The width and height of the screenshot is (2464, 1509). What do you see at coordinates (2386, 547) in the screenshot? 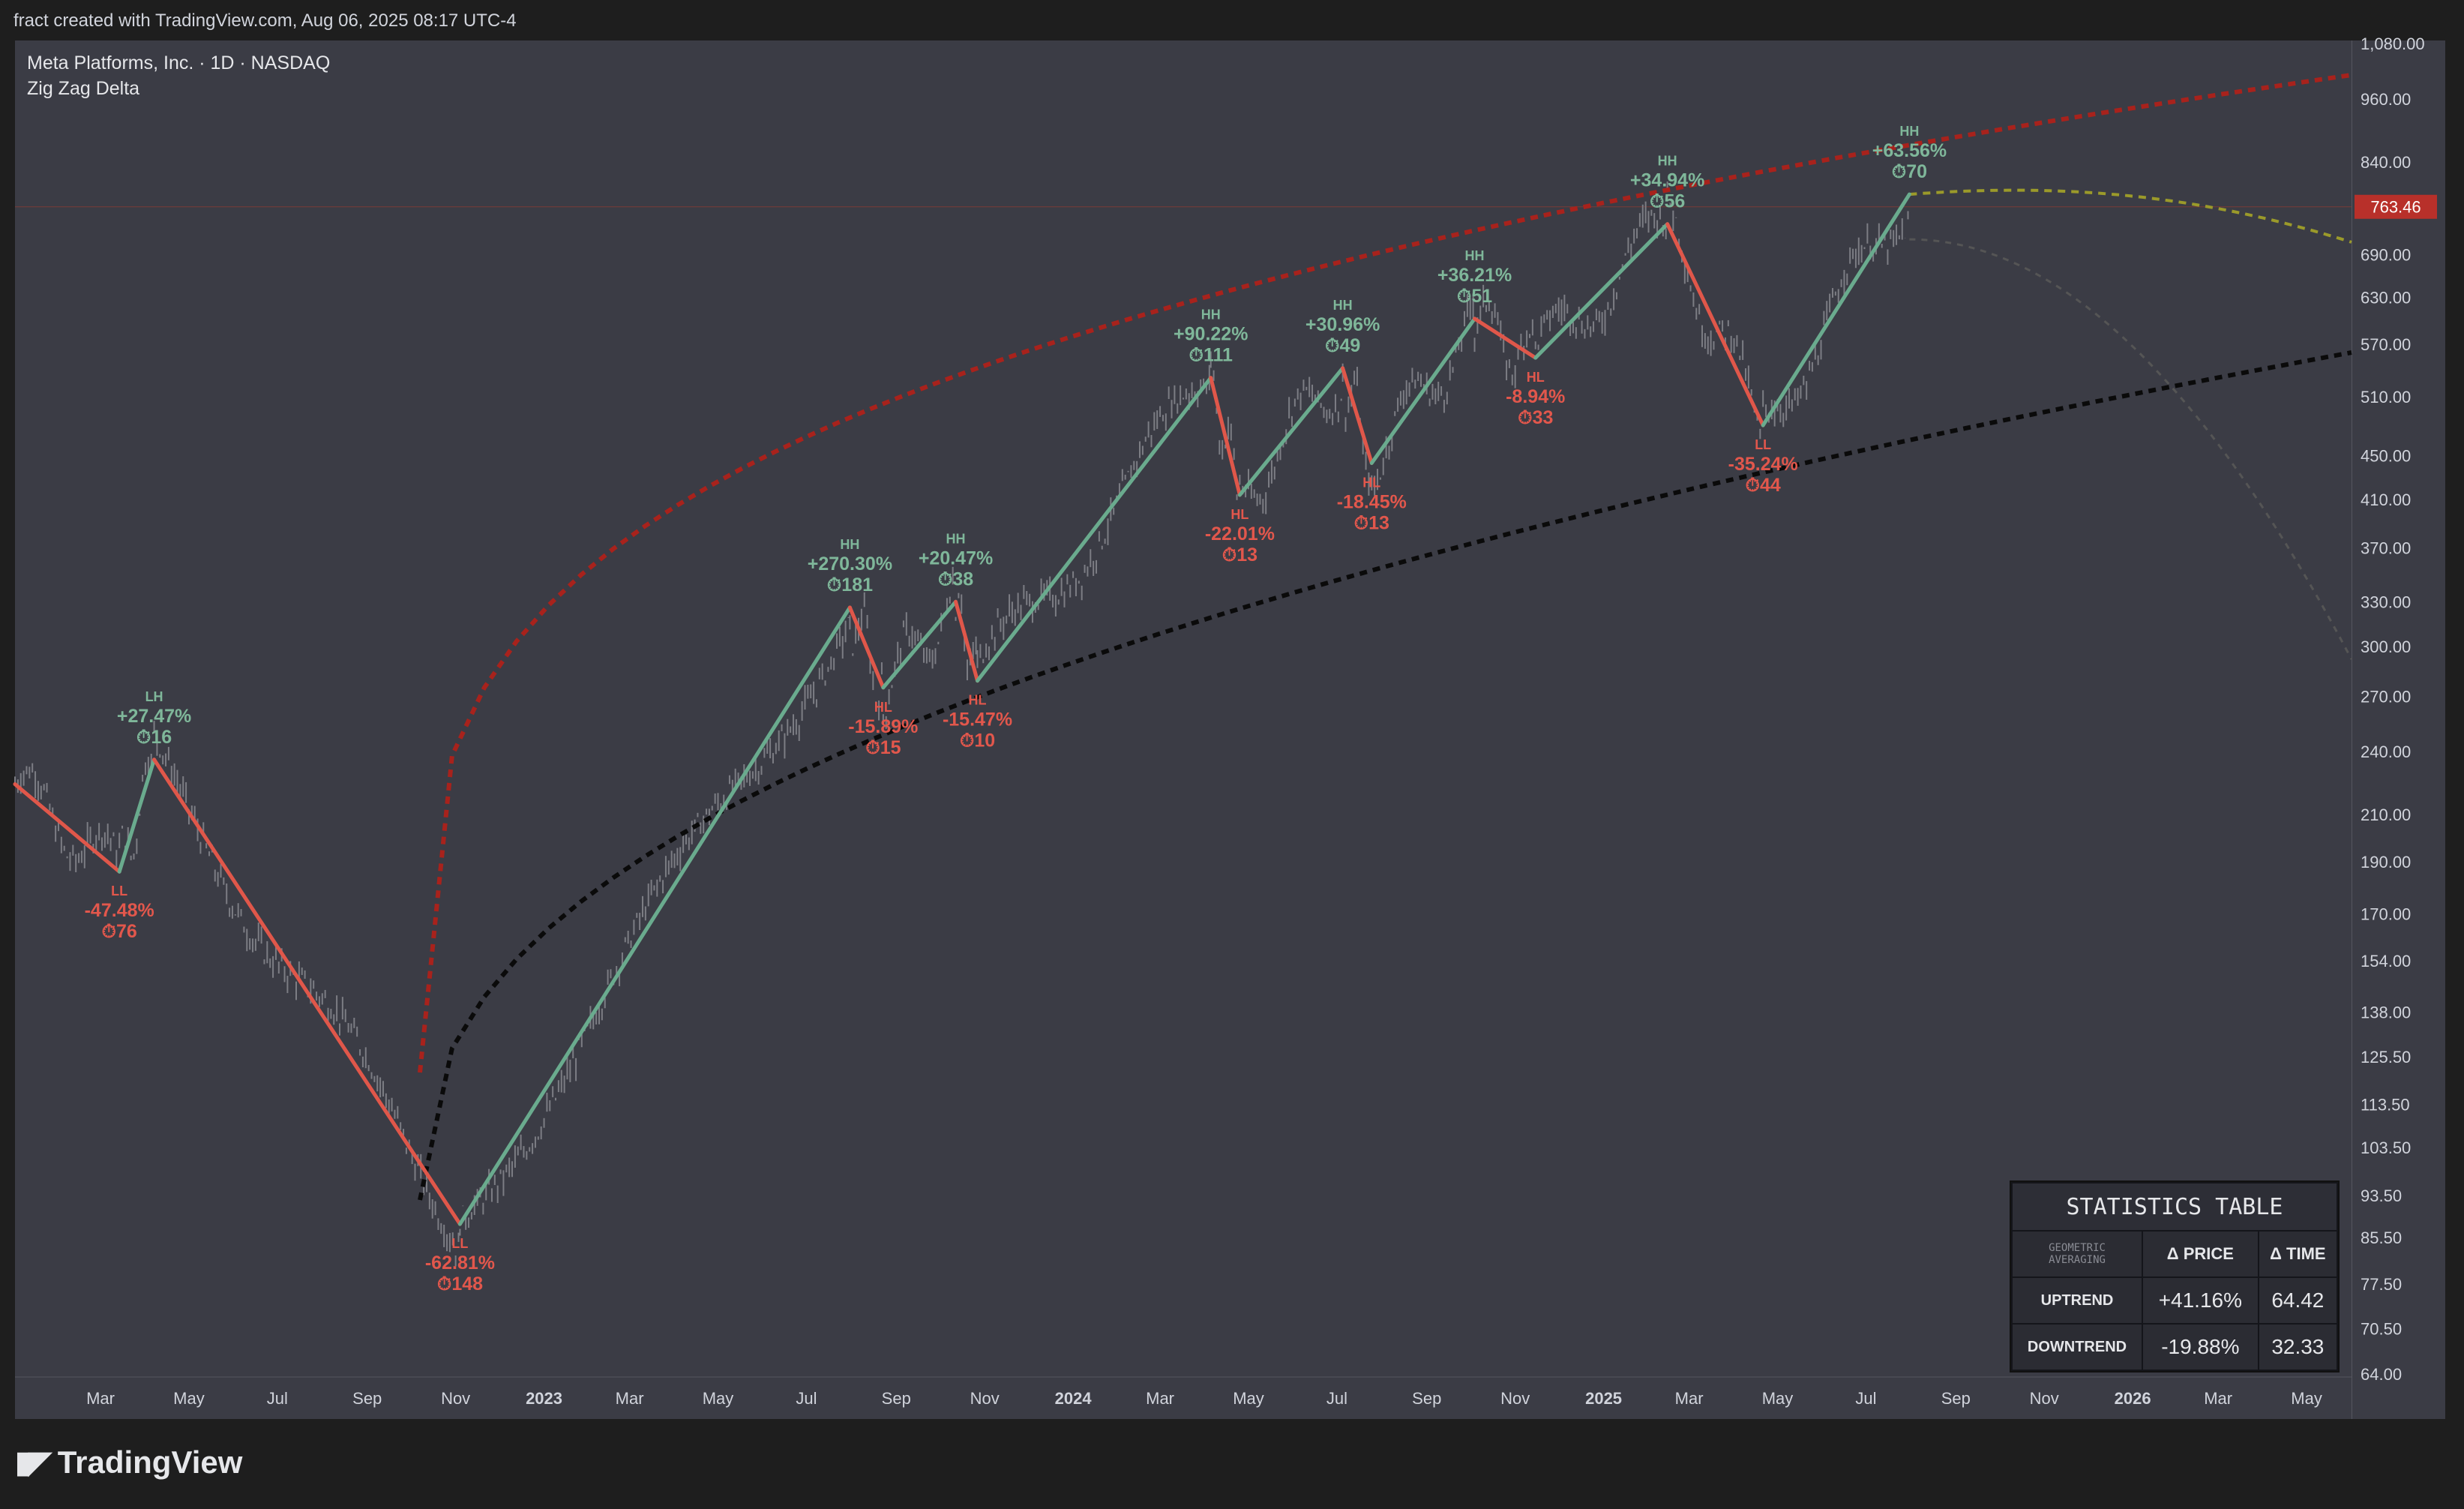
I see `price-tick-label: 370.00` at bounding box center [2386, 547].